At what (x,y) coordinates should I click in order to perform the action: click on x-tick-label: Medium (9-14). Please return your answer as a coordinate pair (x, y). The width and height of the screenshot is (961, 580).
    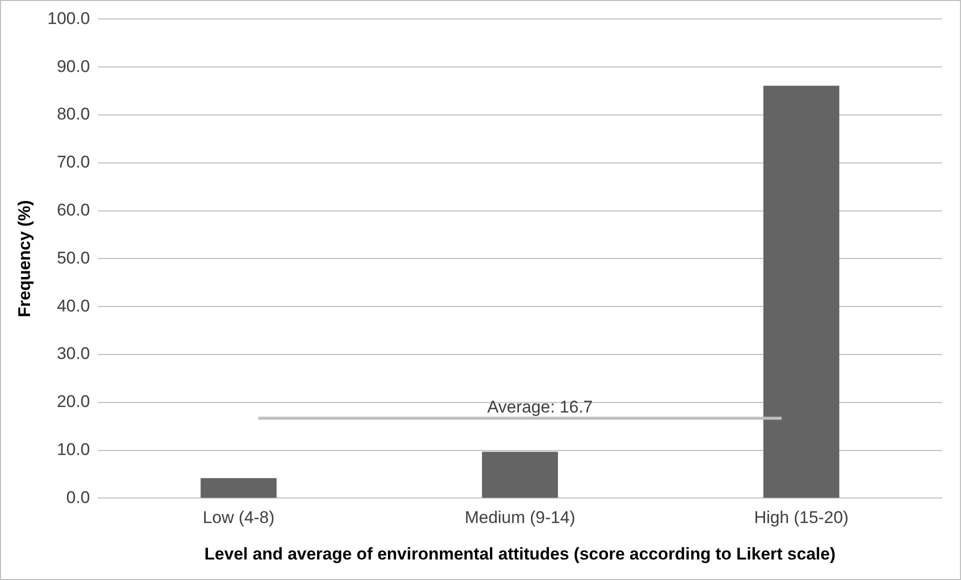
    Looking at the image, I should click on (520, 518).